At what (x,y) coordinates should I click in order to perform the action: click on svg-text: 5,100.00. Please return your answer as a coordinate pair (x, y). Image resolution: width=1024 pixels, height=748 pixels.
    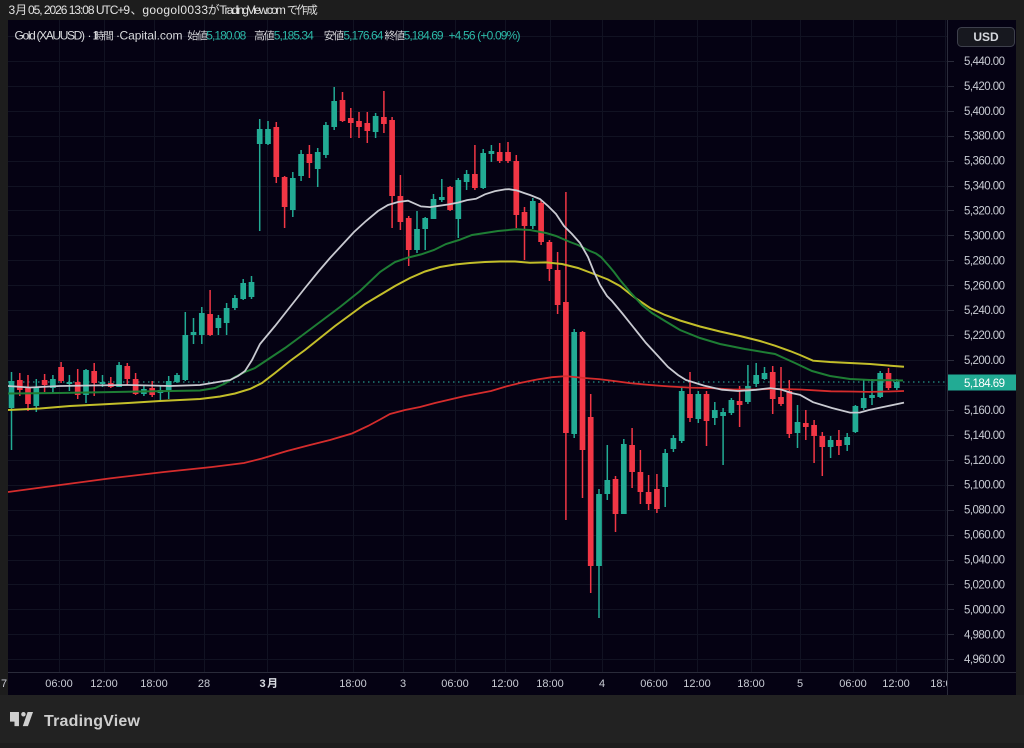
    Looking at the image, I should click on (984, 486).